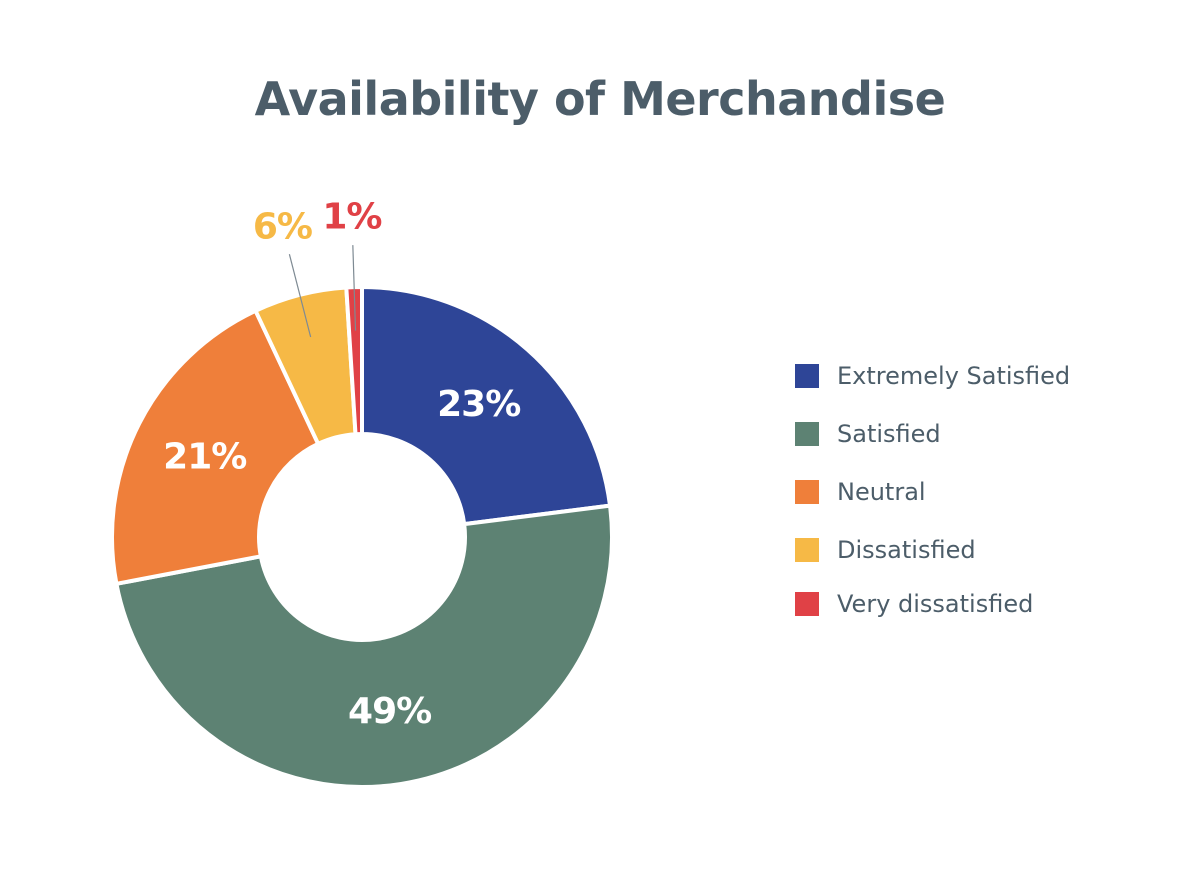  I want to click on chart-title: Availability of Merchandise, so click(600, 99).